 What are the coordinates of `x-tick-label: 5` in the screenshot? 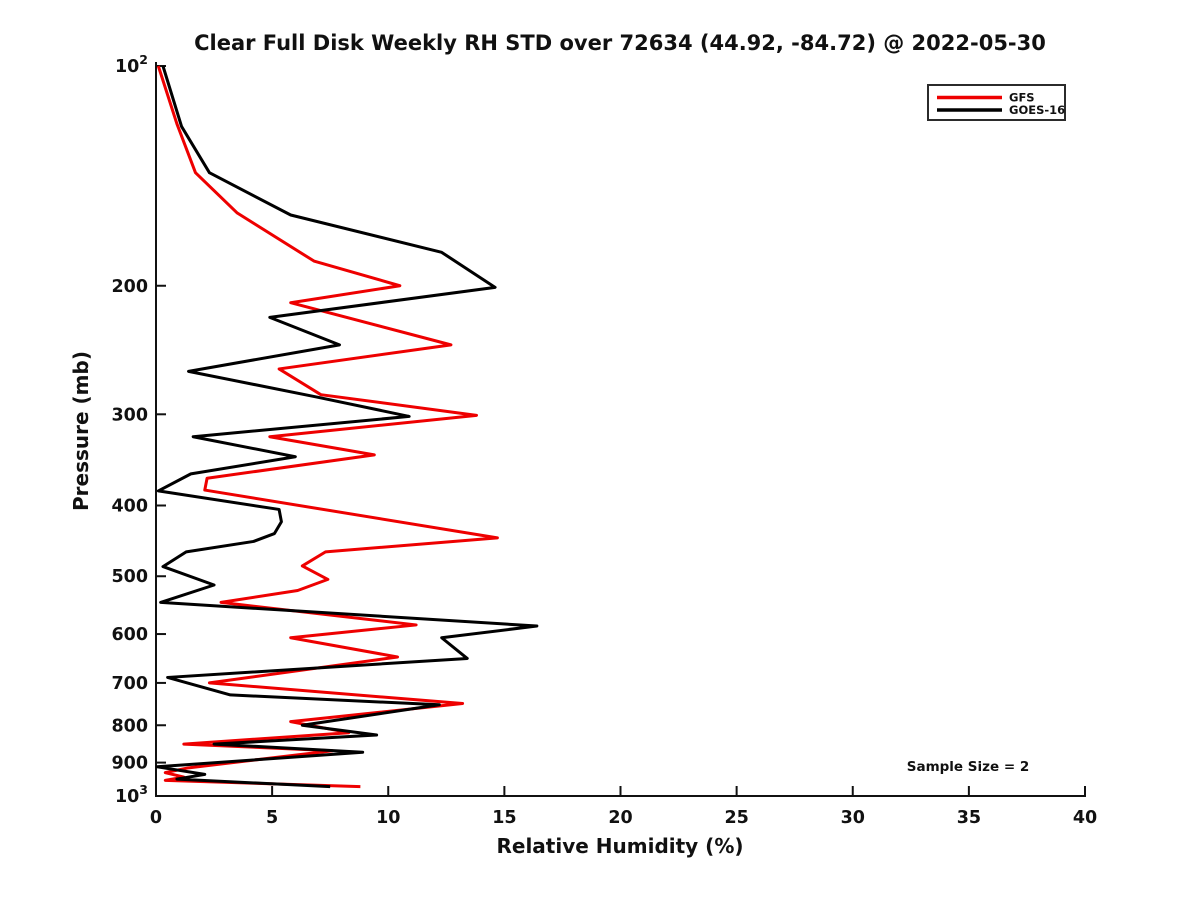 It's located at (272, 818).